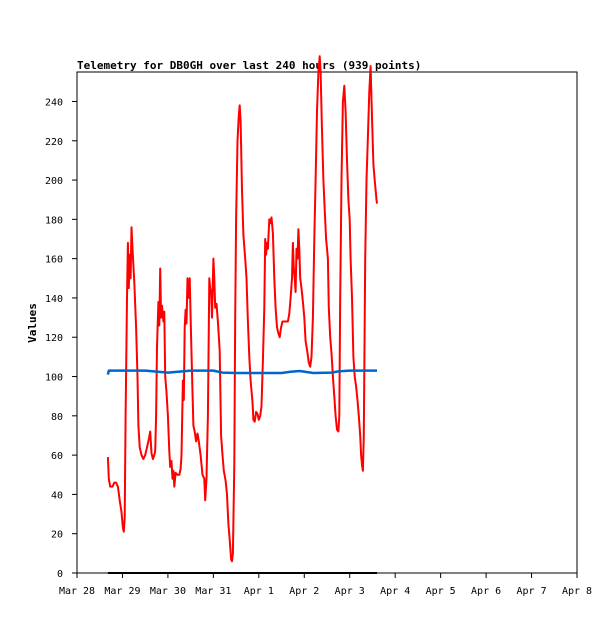 The width and height of the screenshot is (615, 618). I want to click on y-tick-label: 100, so click(54, 378).